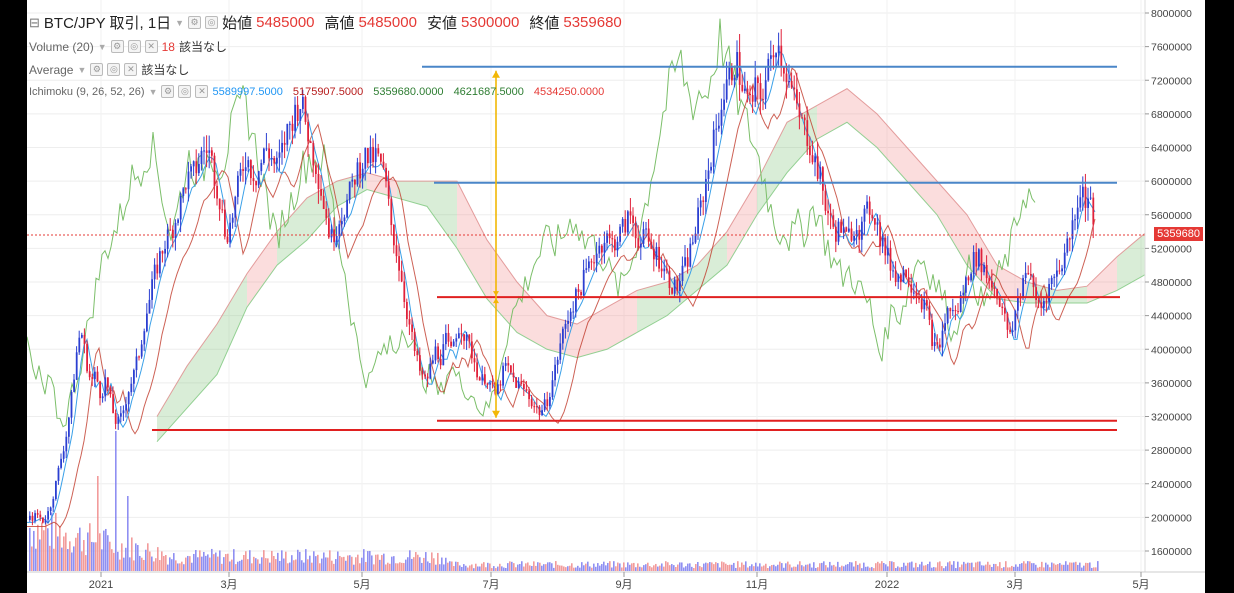 This screenshot has width=1234, height=593. Describe the element at coordinates (51, 69) in the screenshot. I see `average-label: Average` at that location.